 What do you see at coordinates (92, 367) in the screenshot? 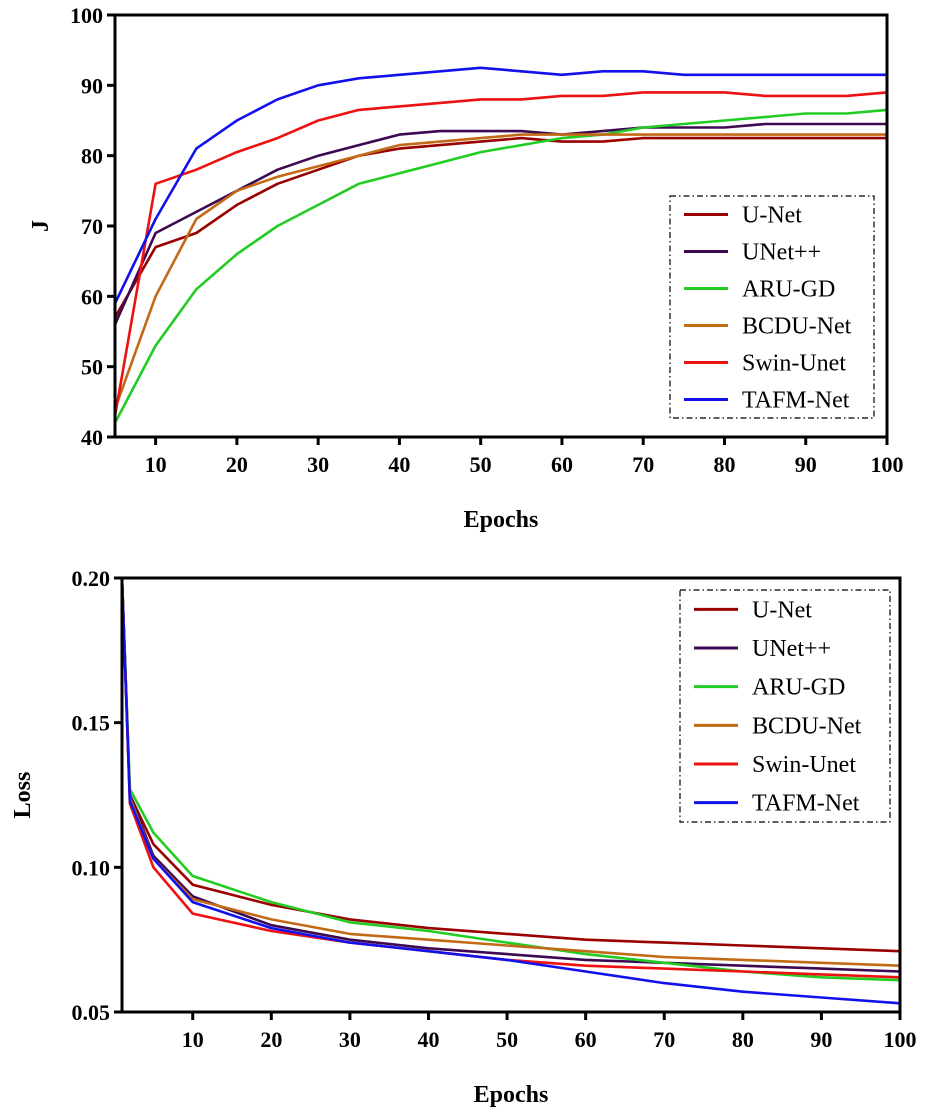
I see `y-tick-label: 50` at bounding box center [92, 367].